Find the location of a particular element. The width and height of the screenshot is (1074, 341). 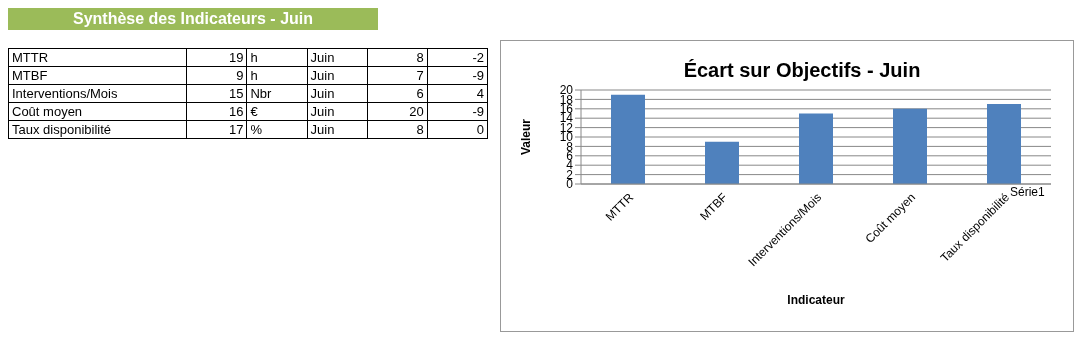

text: Interventions/Mois is located at coordinates (97, 93).